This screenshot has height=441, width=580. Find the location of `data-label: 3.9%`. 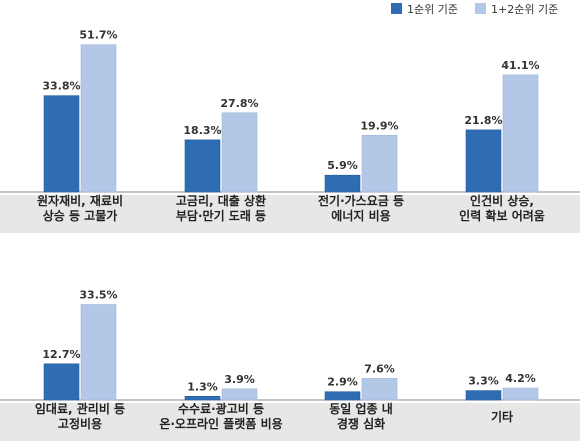

data-label: 3.9% is located at coordinates (239, 379).